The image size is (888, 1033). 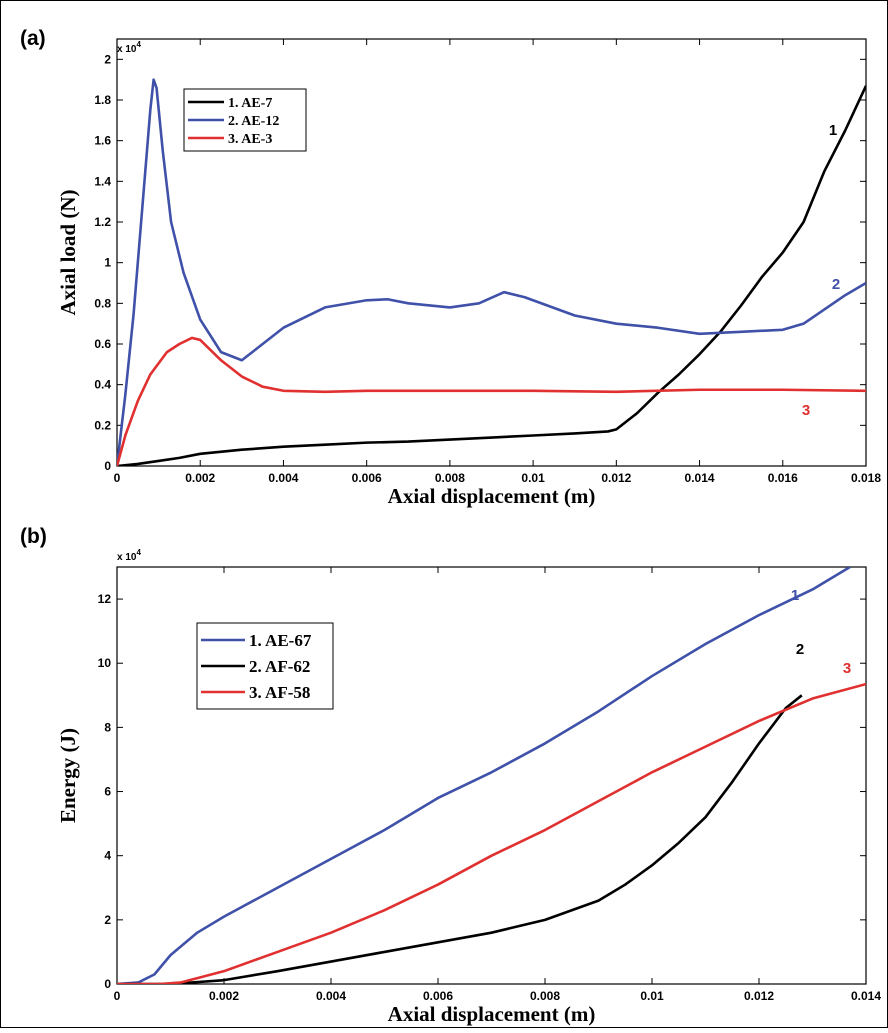 What do you see at coordinates (102, 141) in the screenshot?
I see `y-tick-label: 1.6` at bounding box center [102, 141].